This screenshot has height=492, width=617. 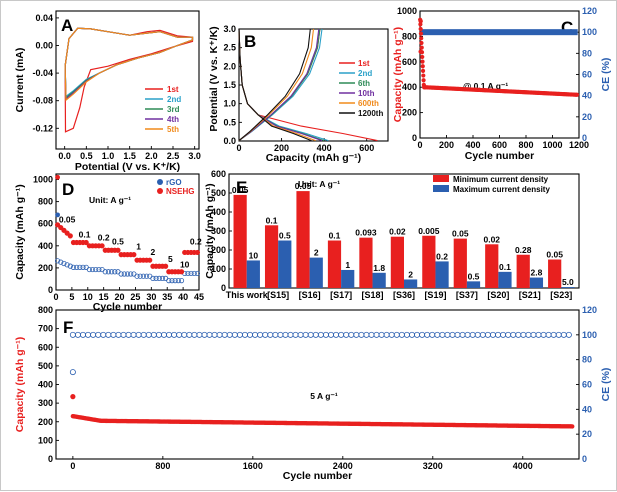 What do you see at coordinates (223, 288) in the screenshot?
I see `panel-e-ytick-label: 0` at bounding box center [223, 288].